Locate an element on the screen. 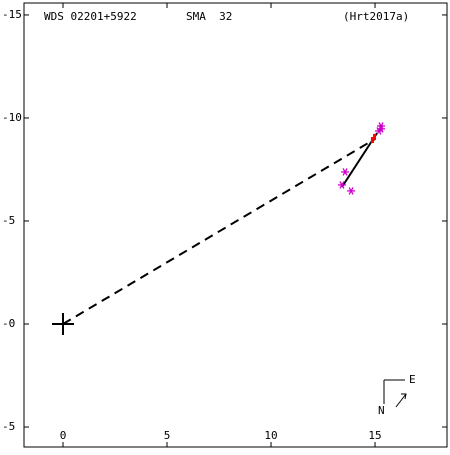  compass: E N is located at coordinates (397, 395).